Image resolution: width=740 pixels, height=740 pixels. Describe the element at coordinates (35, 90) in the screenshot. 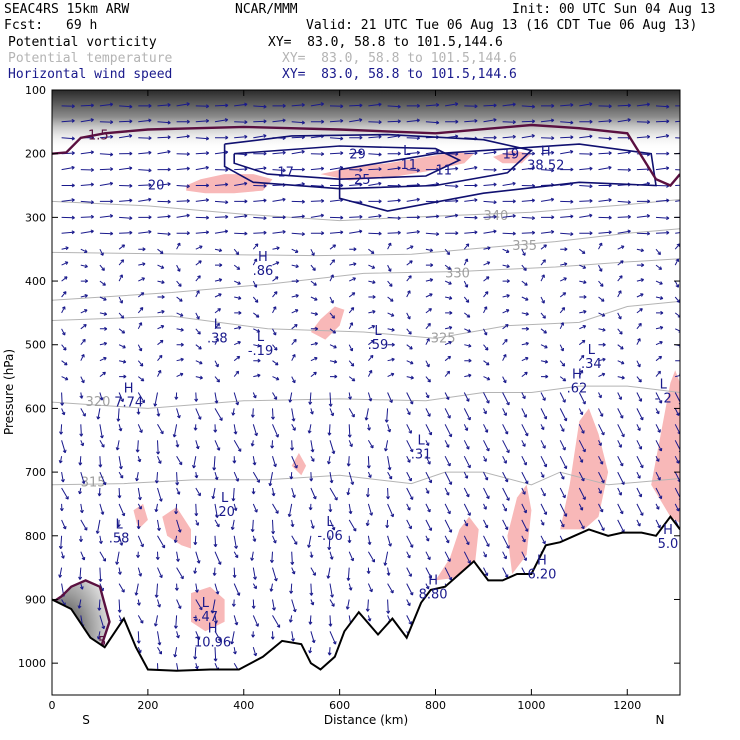

I see `y-tick-label: 100` at that location.